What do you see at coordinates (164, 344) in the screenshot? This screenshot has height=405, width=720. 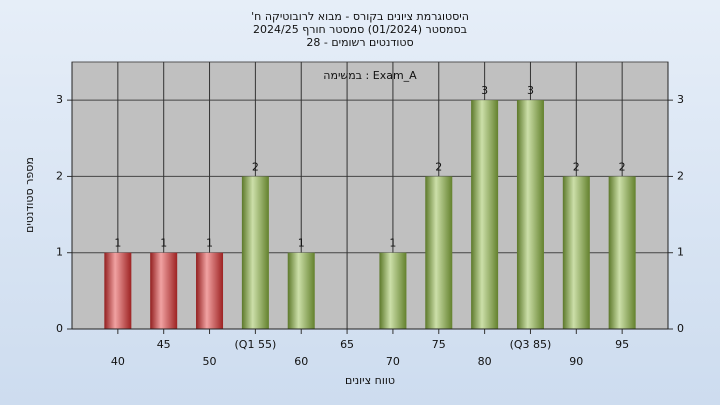 I see `x-tick-label: 45` at bounding box center [164, 344].